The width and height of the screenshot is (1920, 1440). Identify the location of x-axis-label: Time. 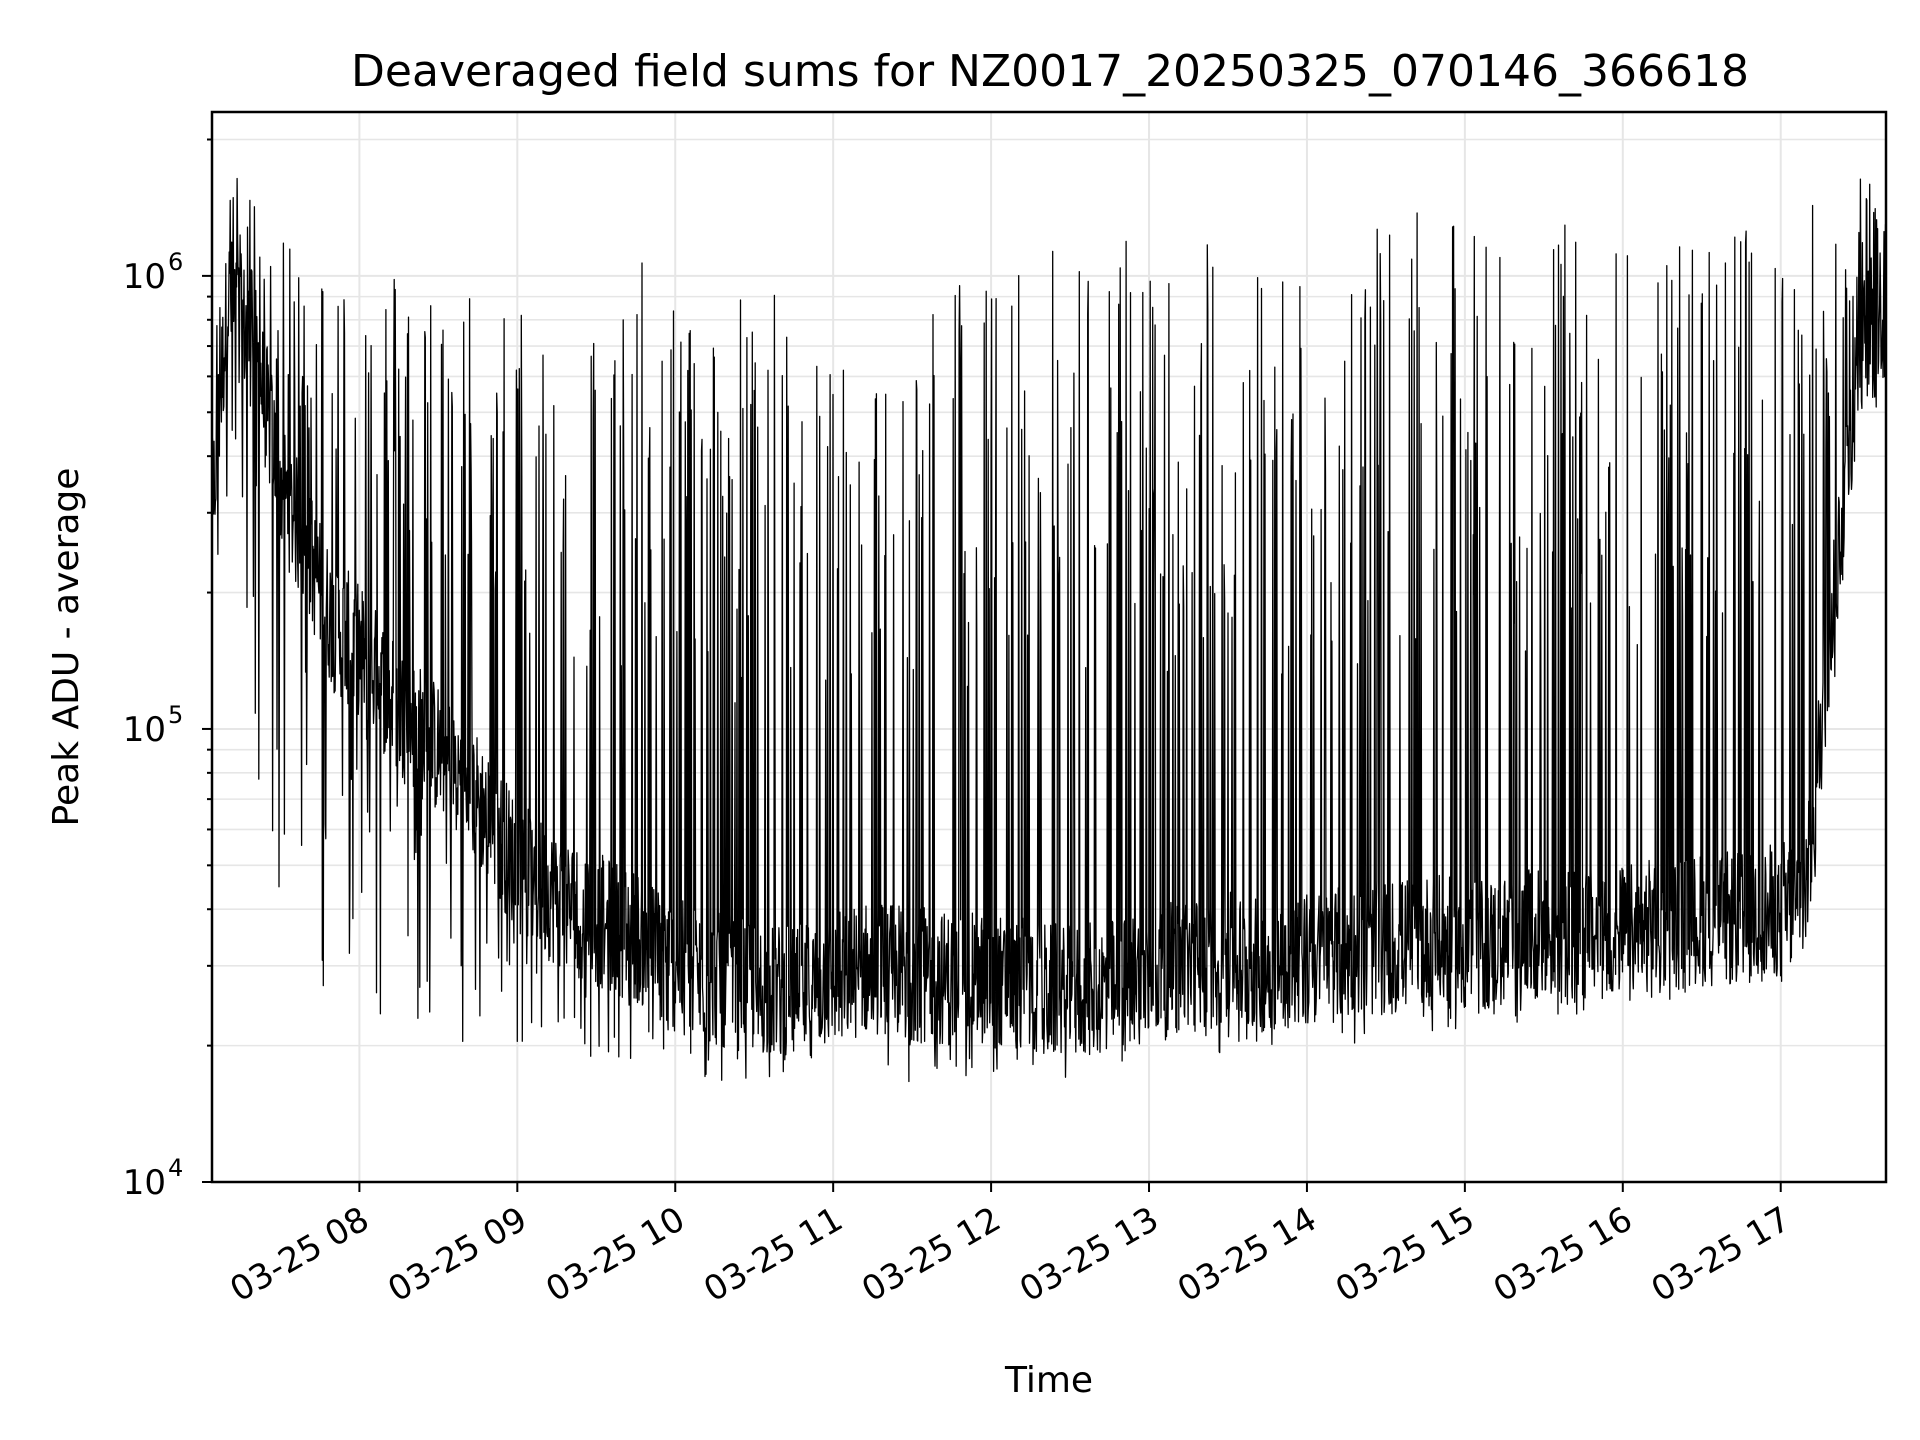
(1048, 1380).